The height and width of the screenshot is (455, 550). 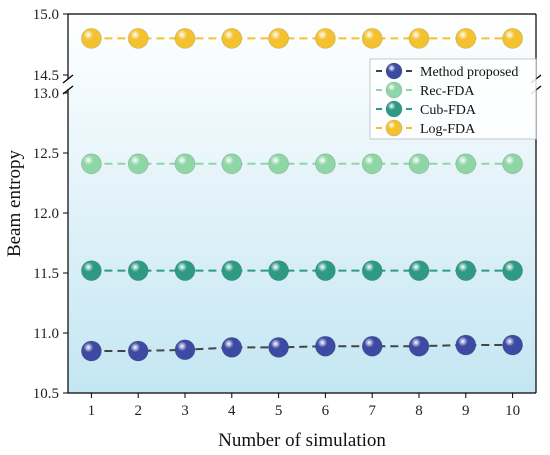 I want to click on legend-item: Cub-FDA, so click(x=426, y=109).